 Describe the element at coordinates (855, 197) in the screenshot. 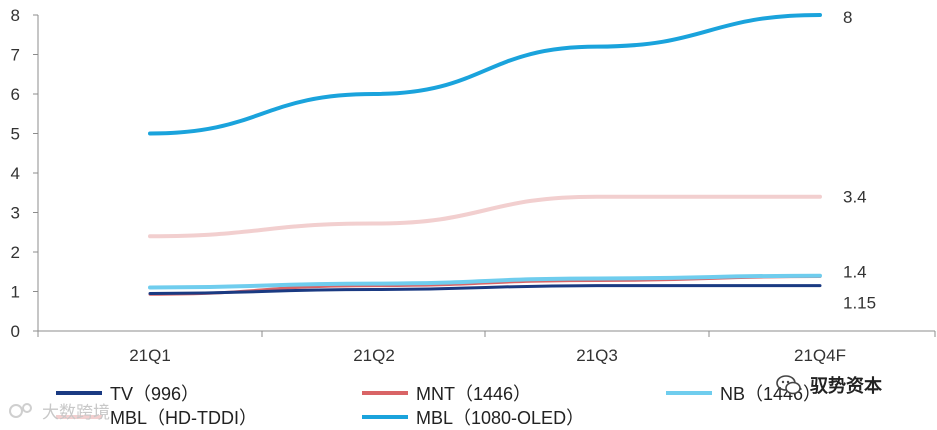

I see `data-label-0: 3.4` at that location.